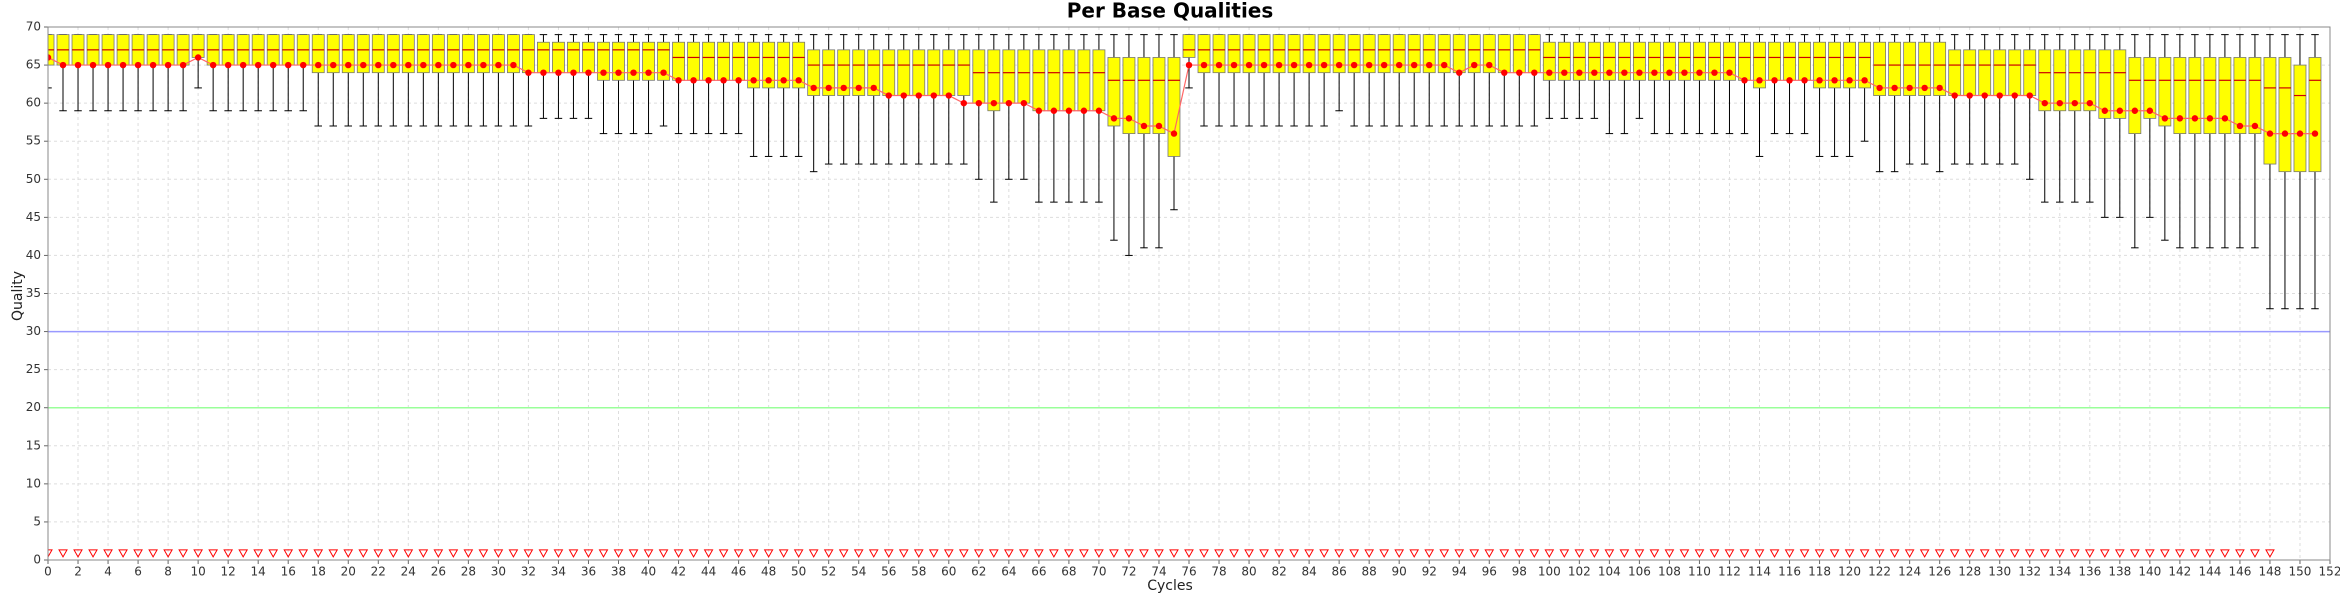 Image resolution: width=2340 pixels, height=600 pixels. I want to click on x-tick-label: 64, so click(1008, 572).